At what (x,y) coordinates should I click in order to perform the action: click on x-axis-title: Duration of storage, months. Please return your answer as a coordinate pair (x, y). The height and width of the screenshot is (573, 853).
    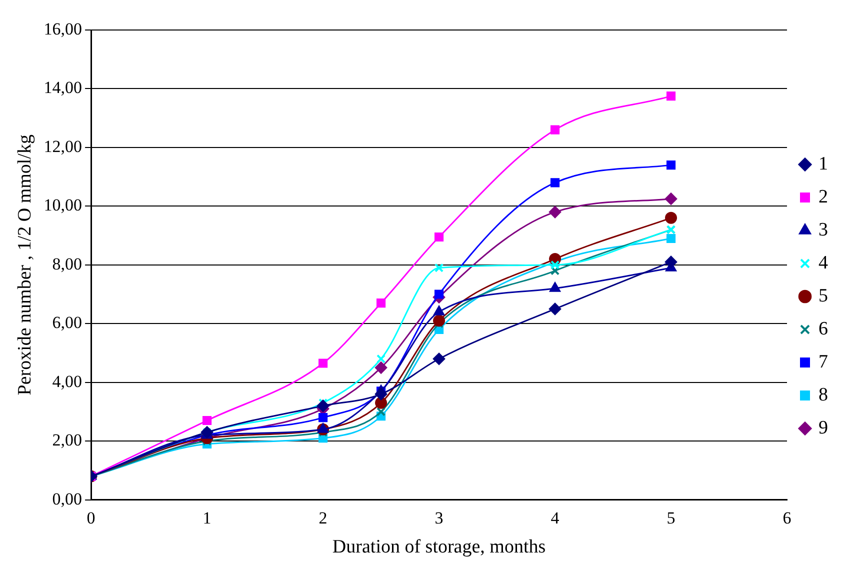
    Looking at the image, I should click on (439, 547).